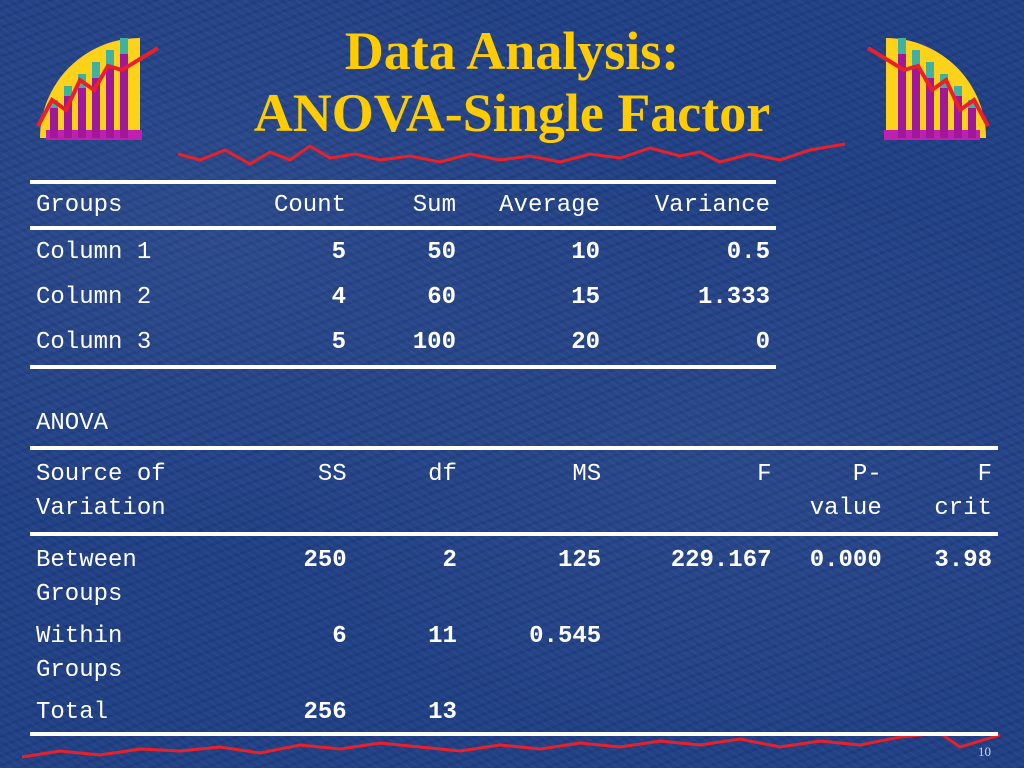 Image resolution: width=1024 pixels, height=768 pixels. What do you see at coordinates (441, 252) in the screenshot?
I see `sum-value: 50` at bounding box center [441, 252].